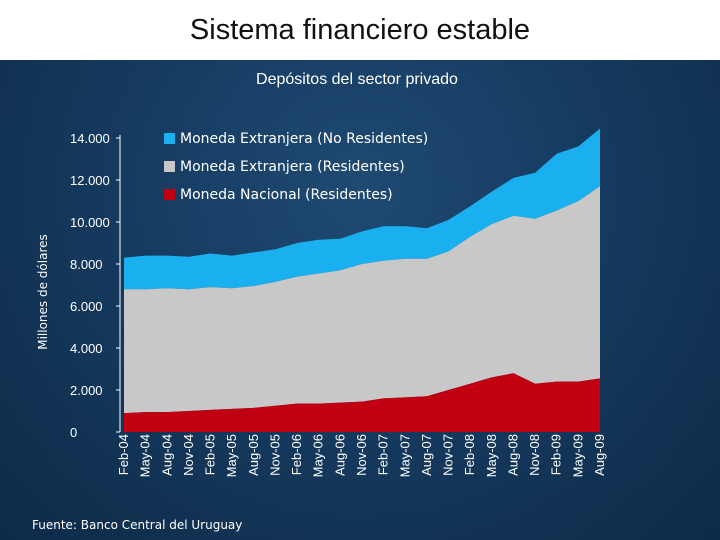 The height and width of the screenshot is (540, 720). What do you see at coordinates (123, 454) in the screenshot?
I see `x-tick-label: Feb-04` at bounding box center [123, 454].